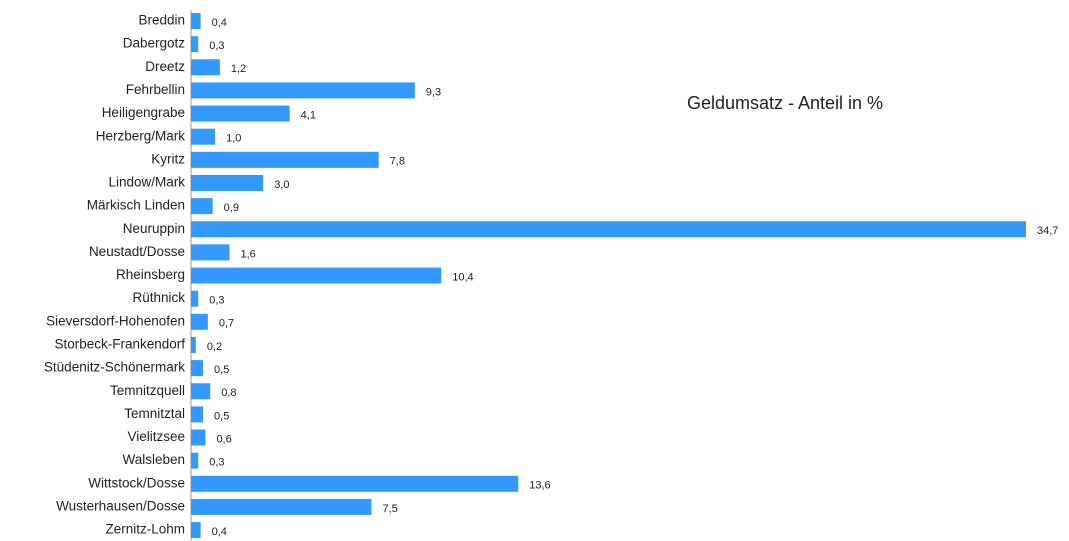  What do you see at coordinates (137, 251) in the screenshot?
I see `category-label: Neustadt/Dosse` at bounding box center [137, 251].